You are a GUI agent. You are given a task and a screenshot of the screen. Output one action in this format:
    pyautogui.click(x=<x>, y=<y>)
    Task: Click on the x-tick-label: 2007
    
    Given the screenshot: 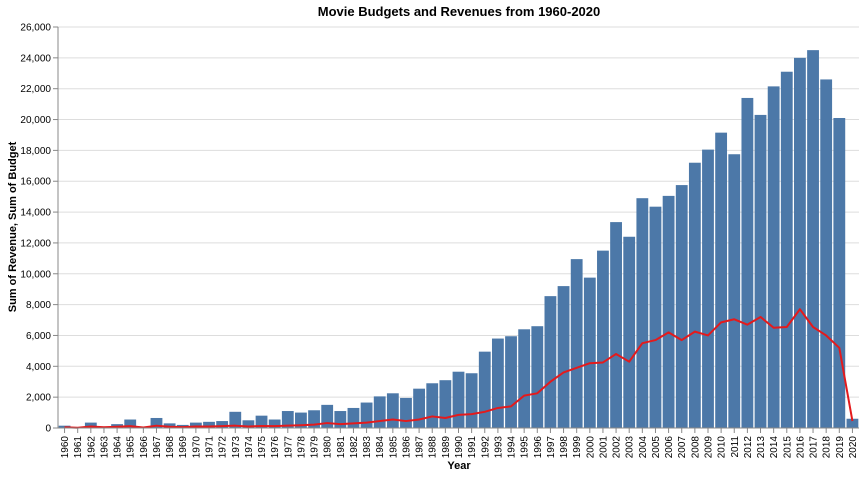 What is the action you would take?
    pyautogui.click(x=682, y=447)
    